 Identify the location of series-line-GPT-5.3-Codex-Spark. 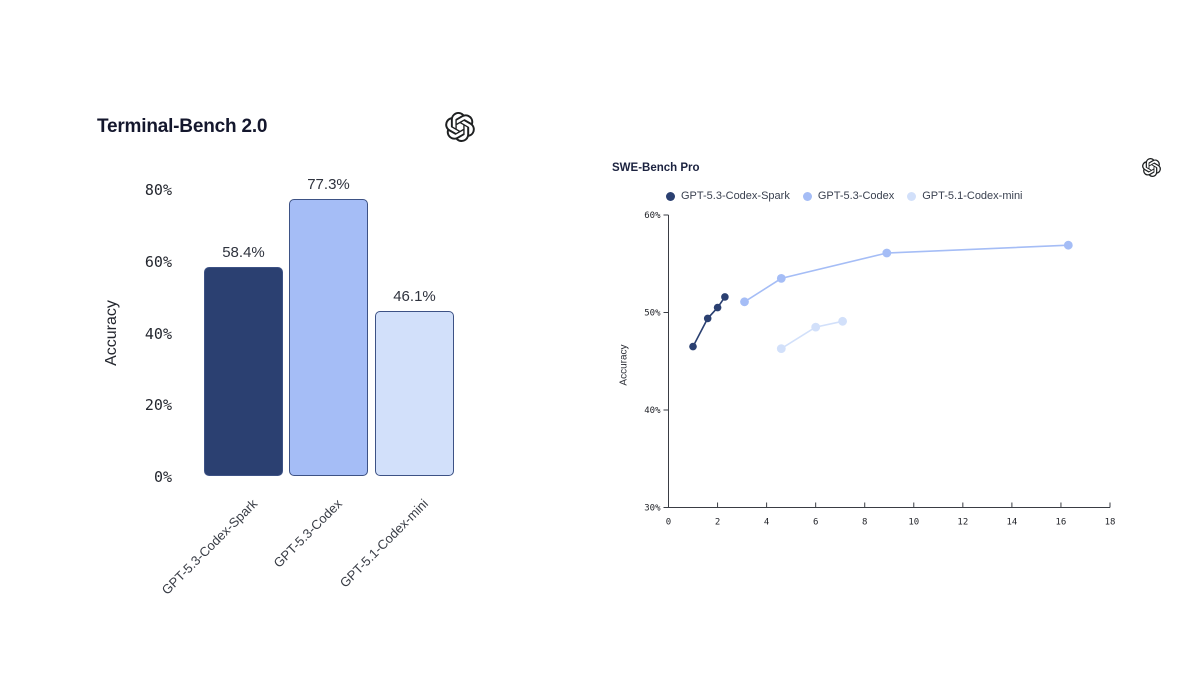
(709, 321).